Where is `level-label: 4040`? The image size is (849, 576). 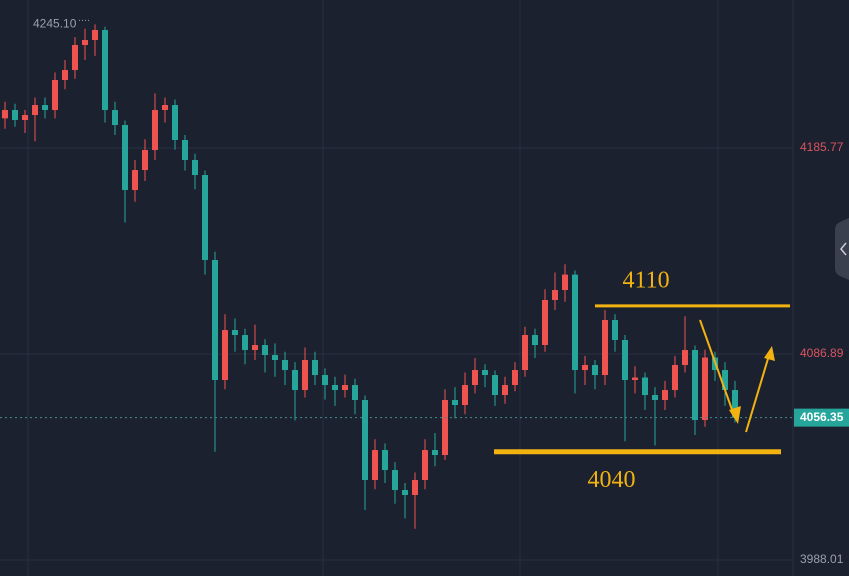 level-label: 4040 is located at coordinates (612, 480).